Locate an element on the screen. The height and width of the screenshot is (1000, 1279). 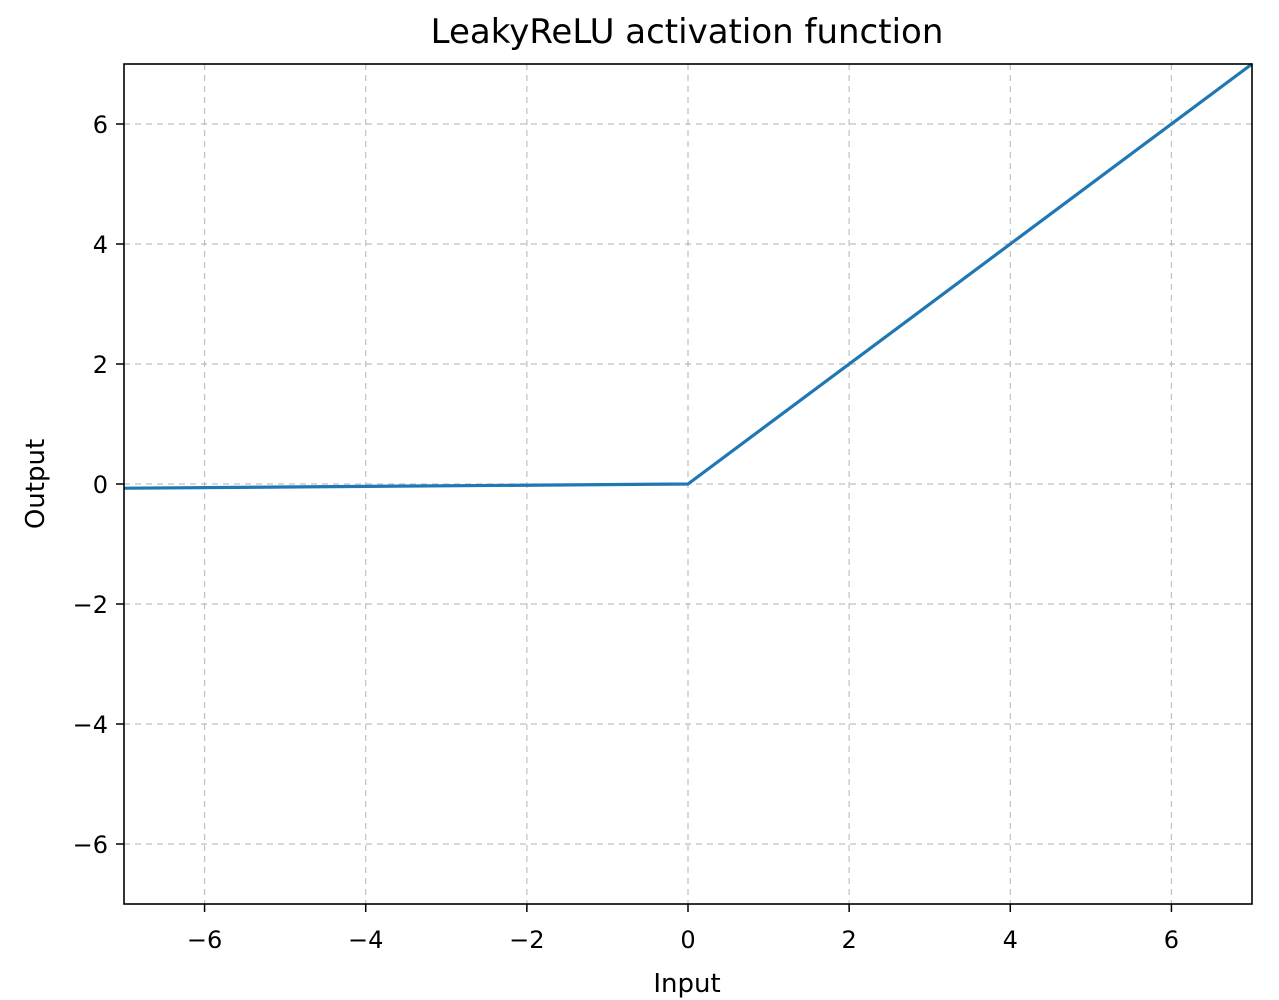
x-tick-label: 4 is located at coordinates (1010, 940).